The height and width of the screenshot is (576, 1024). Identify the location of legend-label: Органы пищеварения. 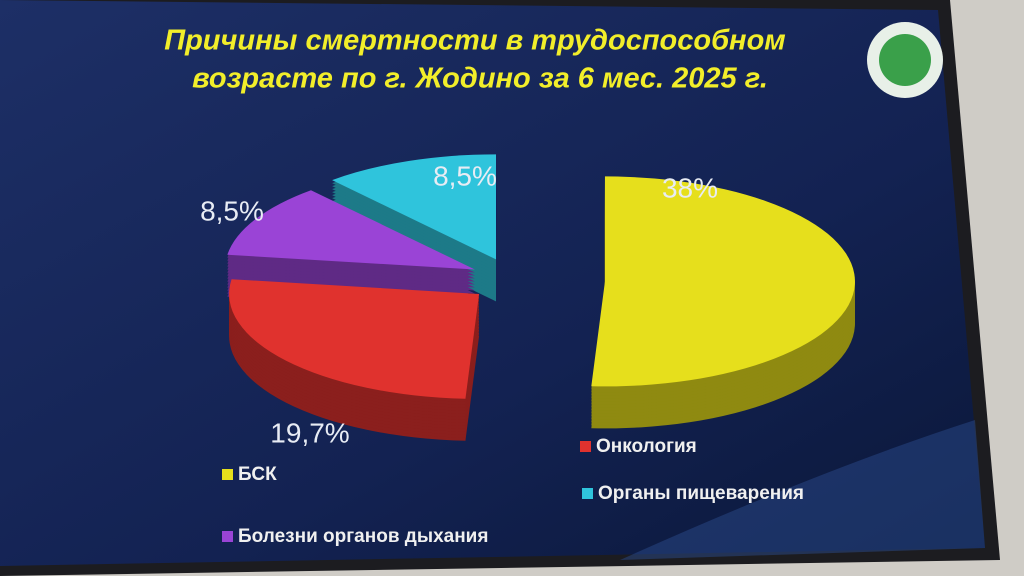
(701, 493).